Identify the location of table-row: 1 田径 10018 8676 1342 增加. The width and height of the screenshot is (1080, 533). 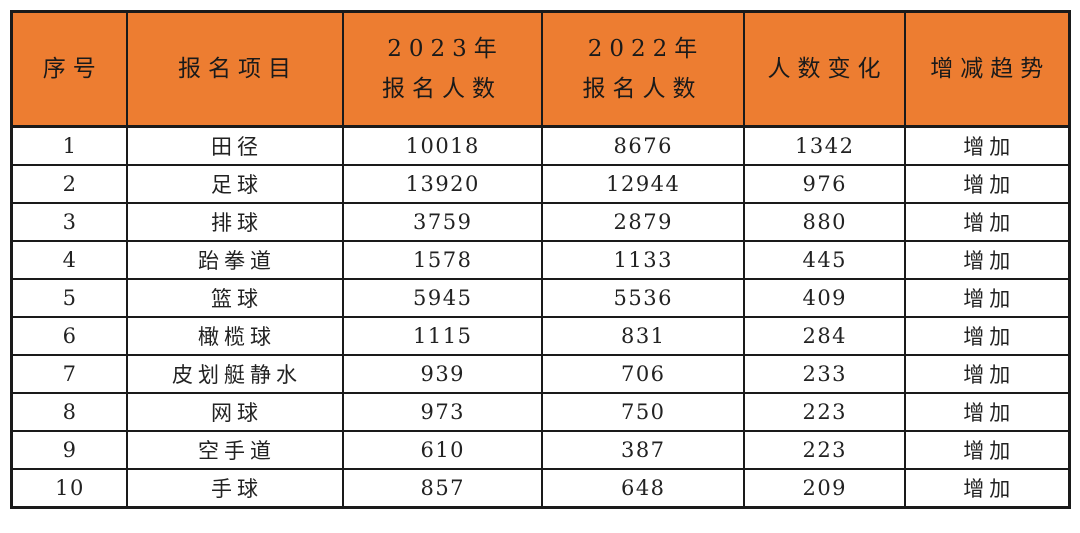
(540, 145).